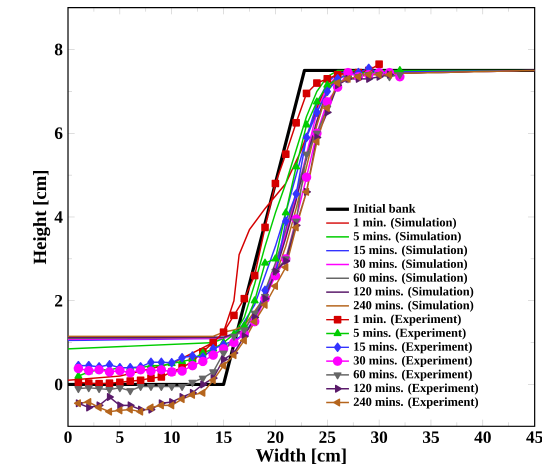 The height and width of the screenshot is (473, 542). What do you see at coordinates (41, 217) in the screenshot?
I see `y-axis-title: Height [cm]` at bounding box center [41, 217].